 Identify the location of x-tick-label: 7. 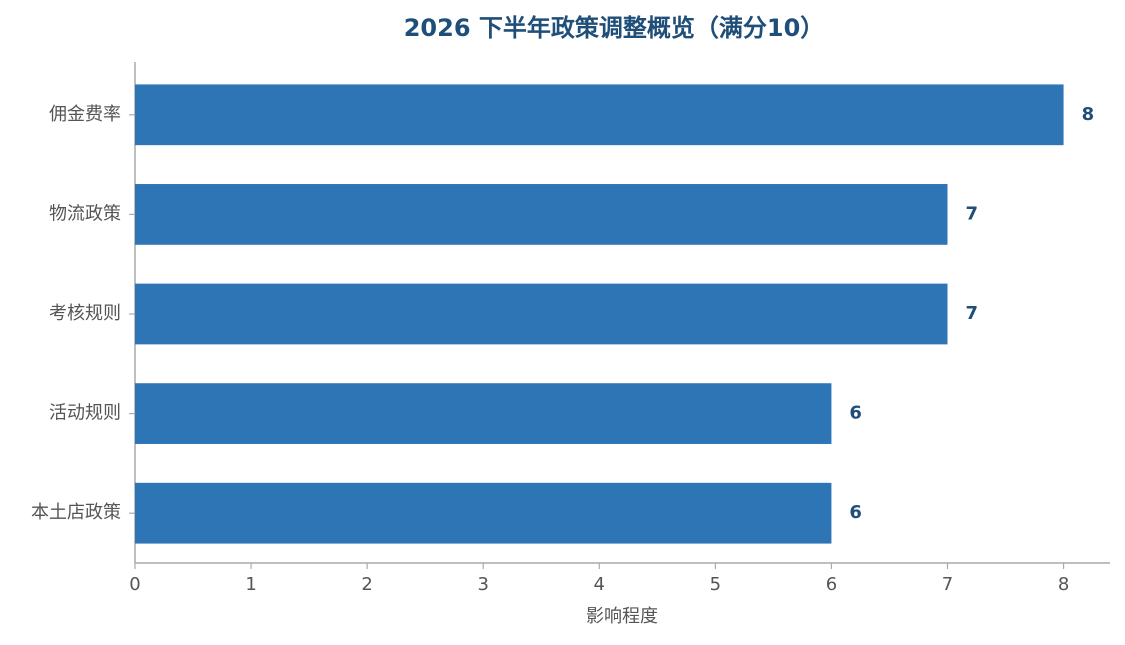
(947, 584).